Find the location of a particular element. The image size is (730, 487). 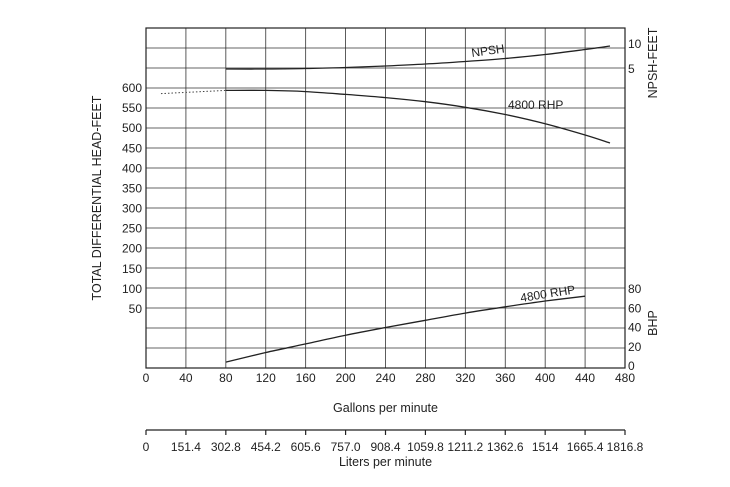

liters-tick-label: 1211.2 is located at coordinates (465, 447).